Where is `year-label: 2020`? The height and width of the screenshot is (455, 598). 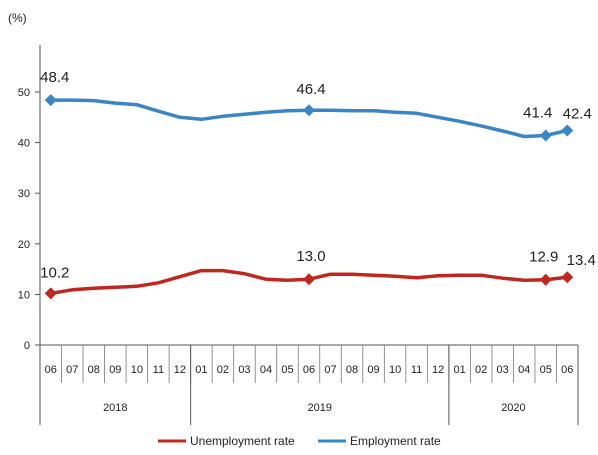
year-label: 2020 is located at coordinates (513, 408).